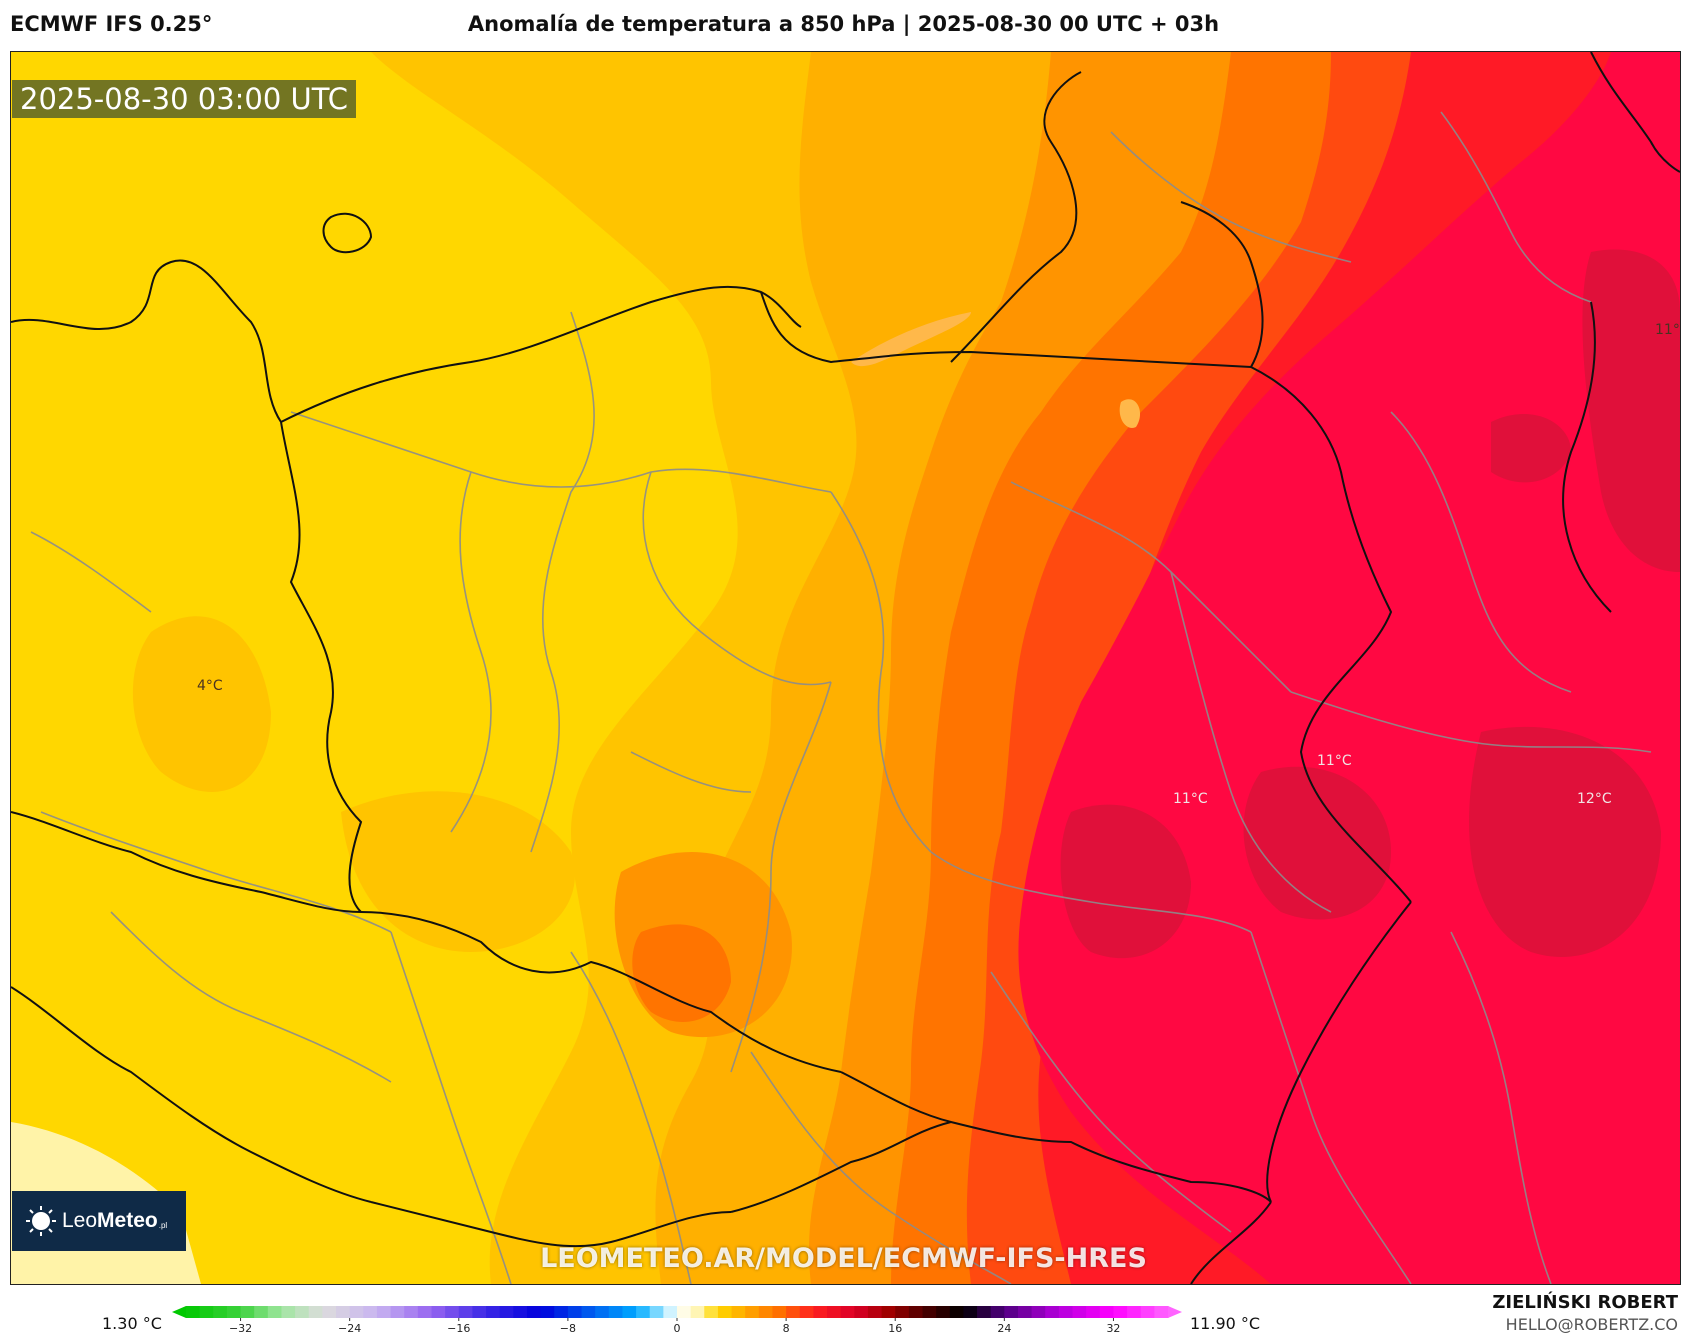 This screenshot has height=1339, width=1687. What do you see at coordinates (786, 1328) in the screenshot?
I see `colorbar-tick-label: 8` at bounding box center [786, 1328].